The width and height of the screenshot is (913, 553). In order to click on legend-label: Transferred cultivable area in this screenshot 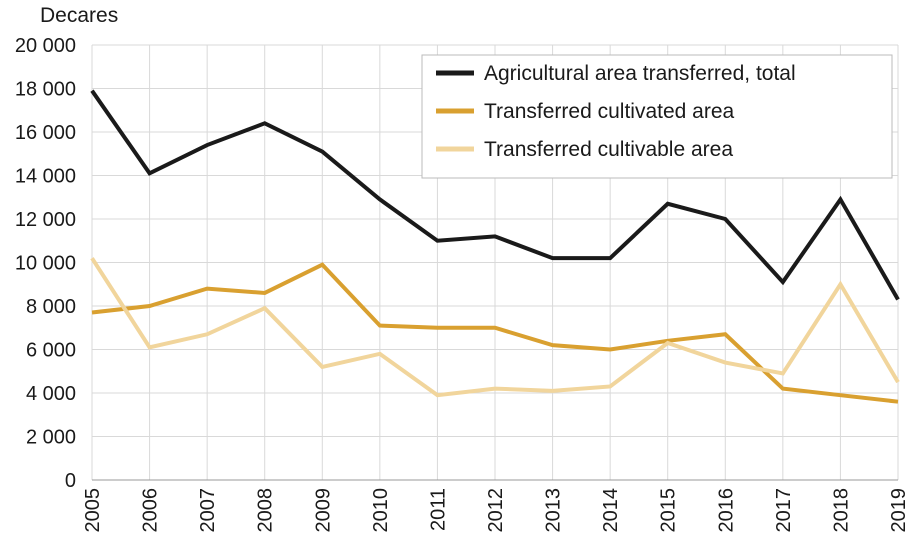, I will do `click(608, 149)`.